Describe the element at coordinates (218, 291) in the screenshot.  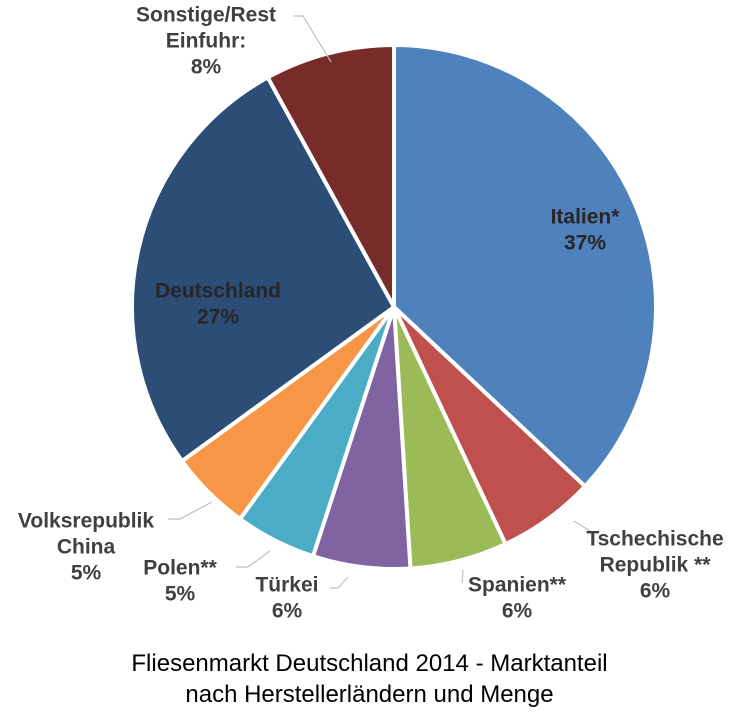
I see `slice-name-label: Deutschland` at that location.